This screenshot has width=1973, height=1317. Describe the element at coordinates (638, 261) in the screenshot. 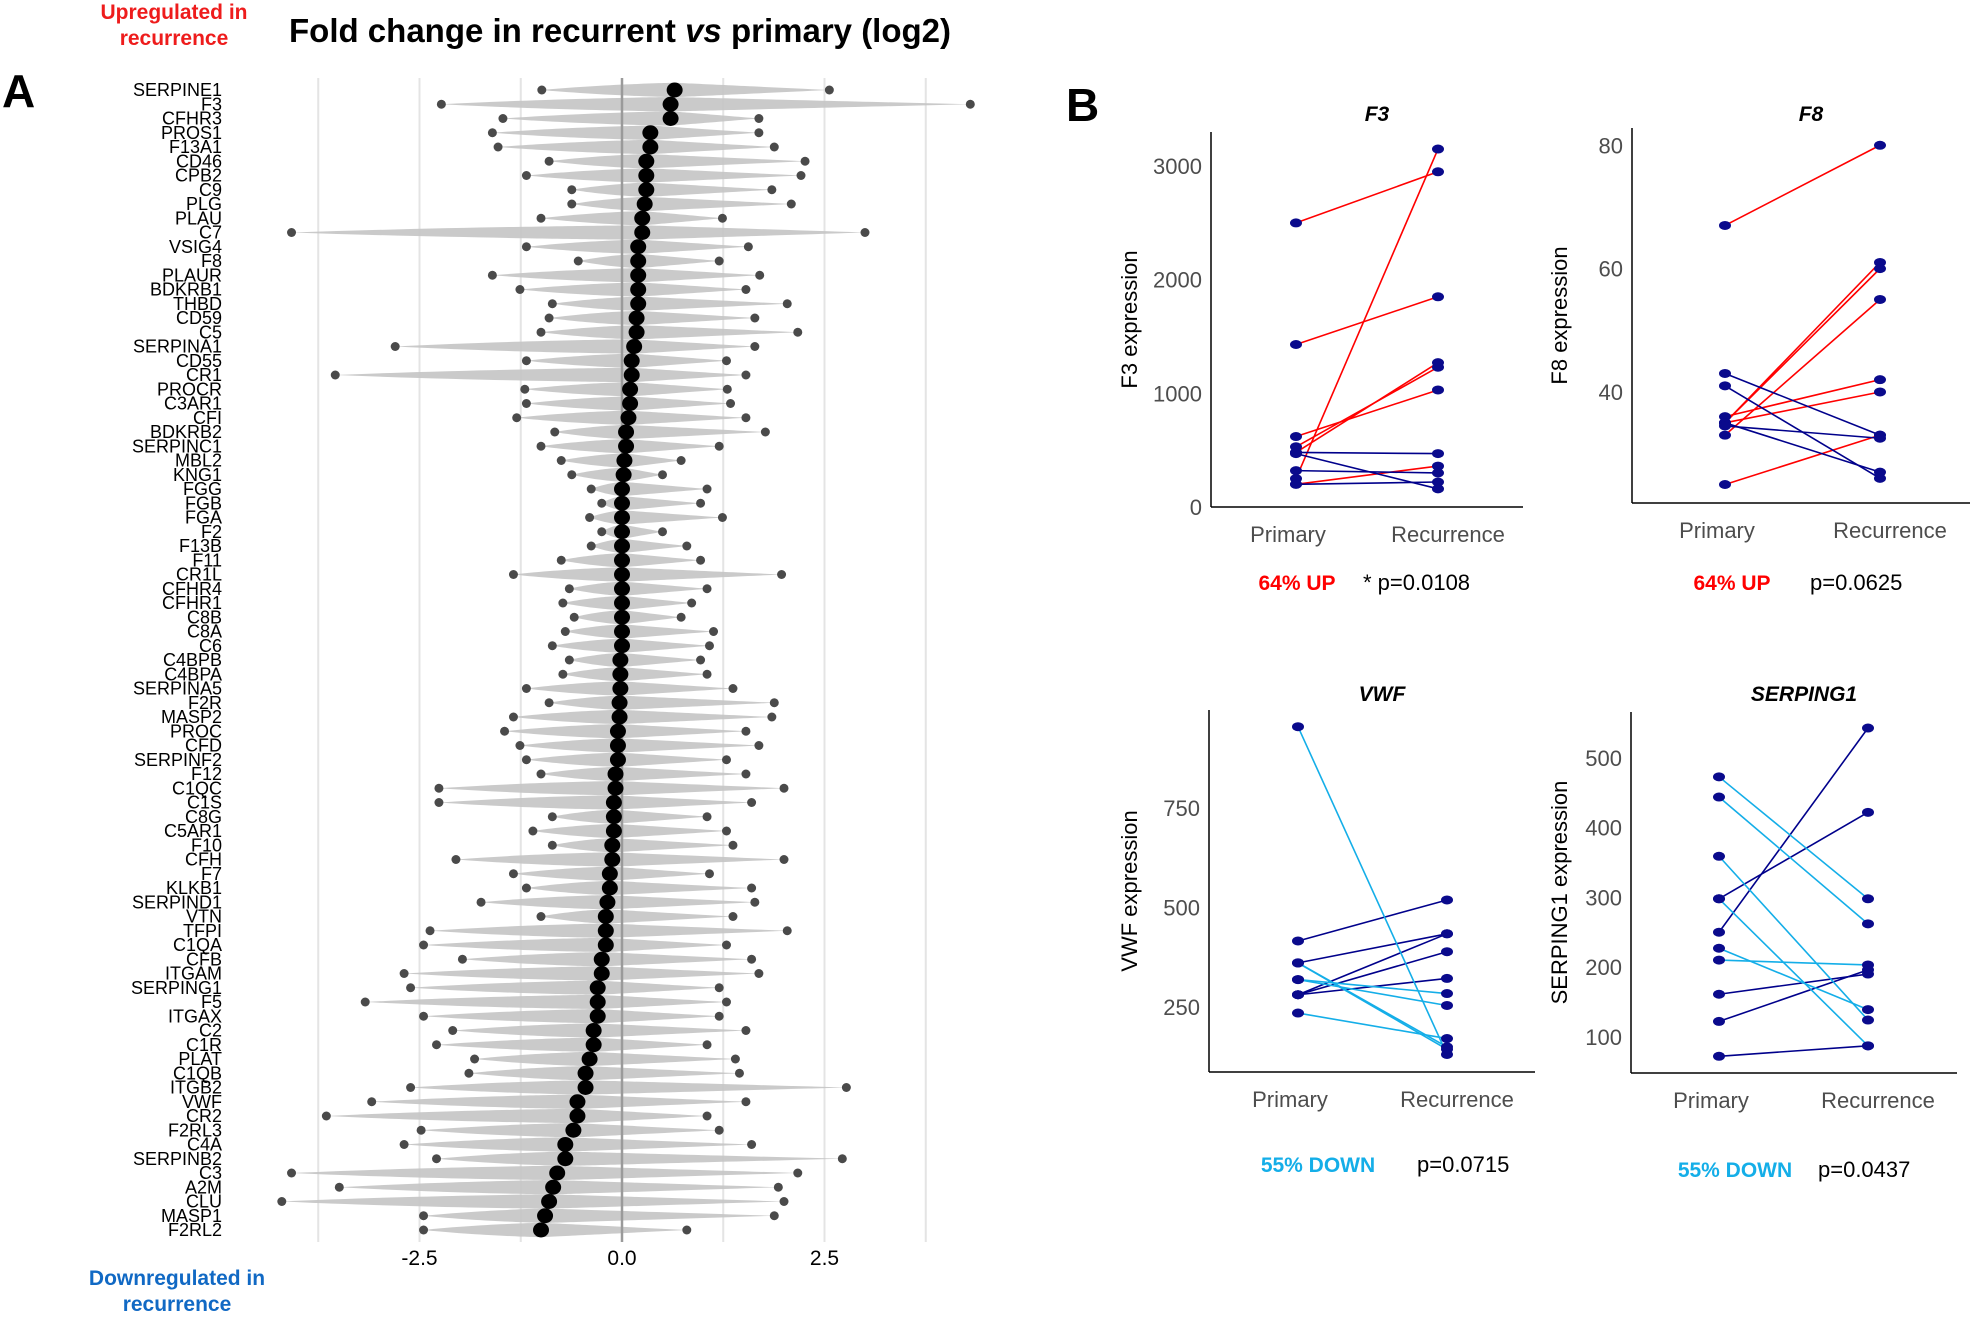

I see `median-F8` at that location.